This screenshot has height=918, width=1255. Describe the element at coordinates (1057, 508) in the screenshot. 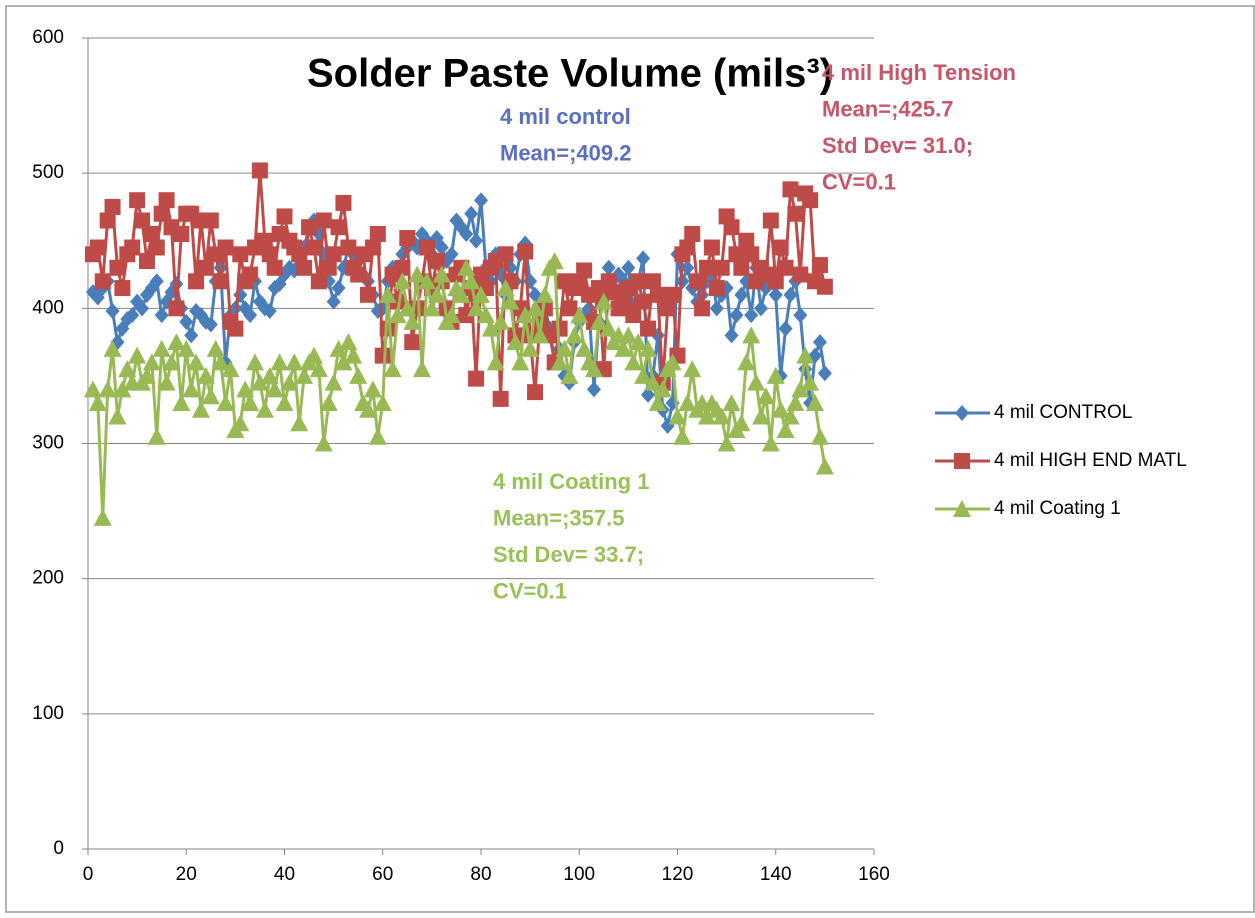

I see `legend-label: 4 mil Coating 1` at that location.